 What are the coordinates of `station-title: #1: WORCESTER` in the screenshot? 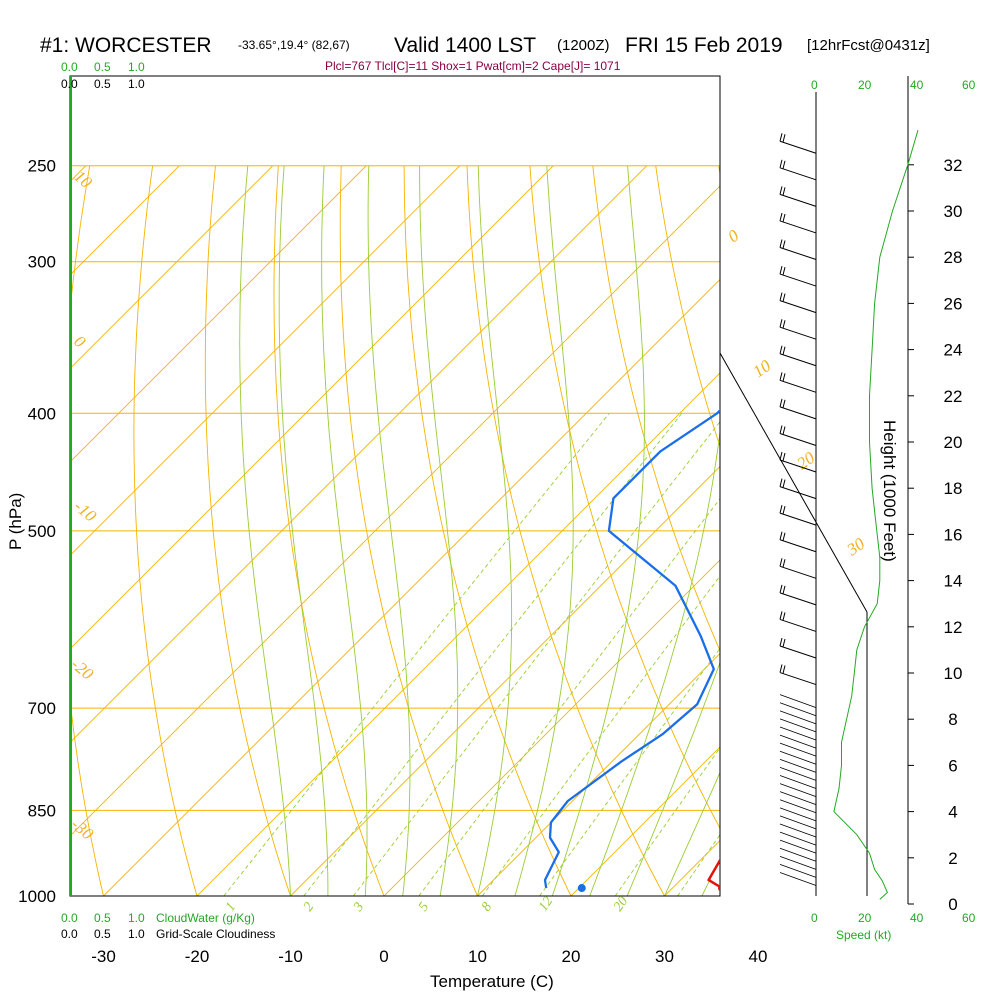 It's located at (126, 45).